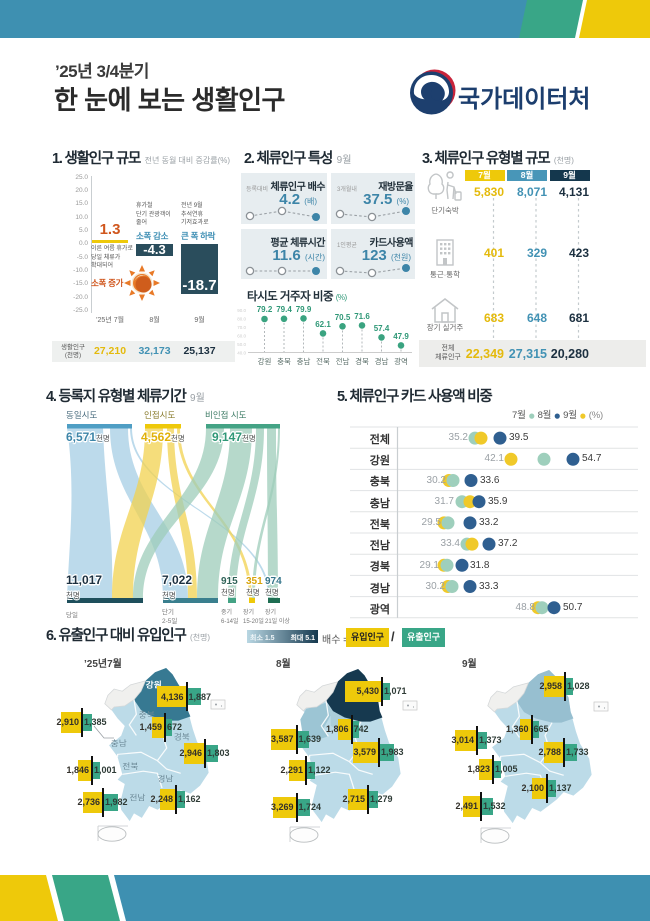 Image resolution: width=650 pixels, height=921 pixels. Describe the element at coordinates (304, 309) in the screenshot. I see `svg-text: 79.9` at that location.